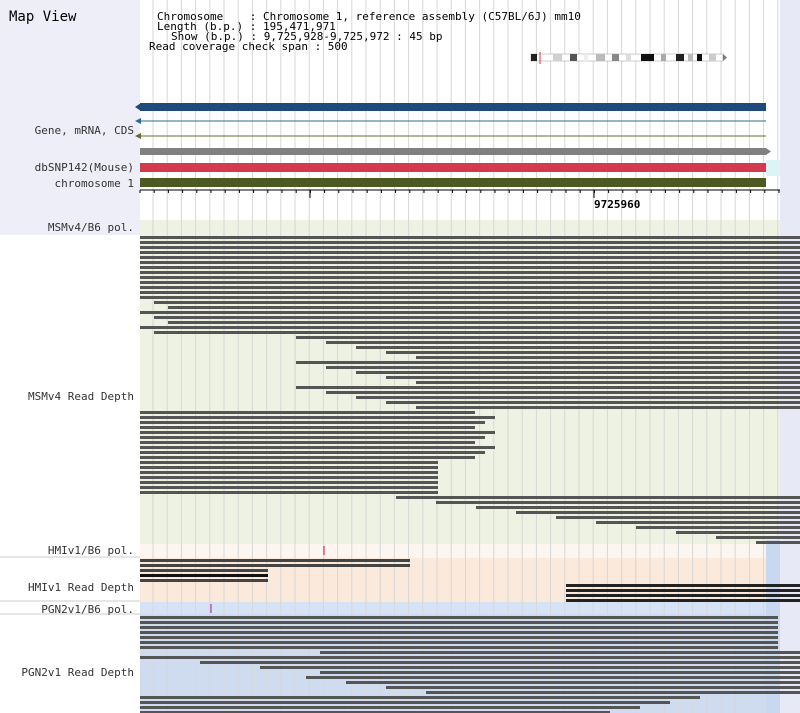  Describe the element at coordinates (453, 151) in the screenshot. I see `dbsnp-gray-bar` at that location.